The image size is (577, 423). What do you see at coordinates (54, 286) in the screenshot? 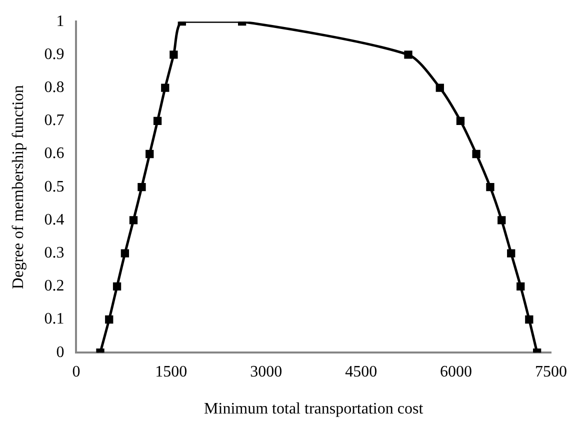
I see `y-tick-label: 0.2` at bounding box center [54, 286].